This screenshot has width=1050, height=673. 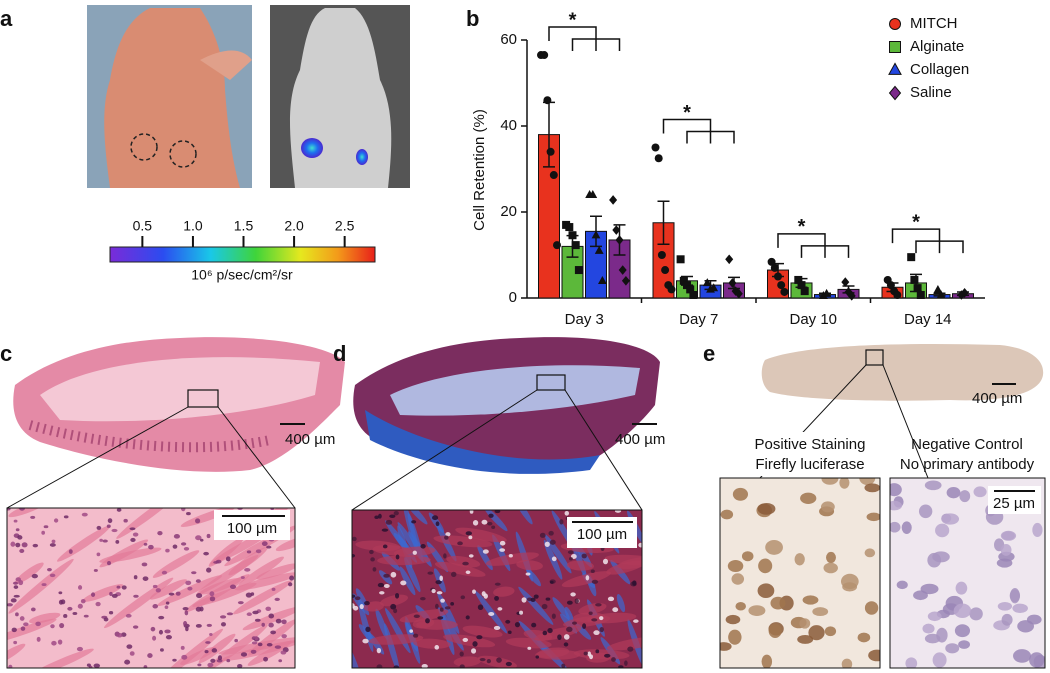 What do you see at coordinates (252, 528) in the screenshot?
I see `scale-label: 100 µm` at bounding box center [252, 528].